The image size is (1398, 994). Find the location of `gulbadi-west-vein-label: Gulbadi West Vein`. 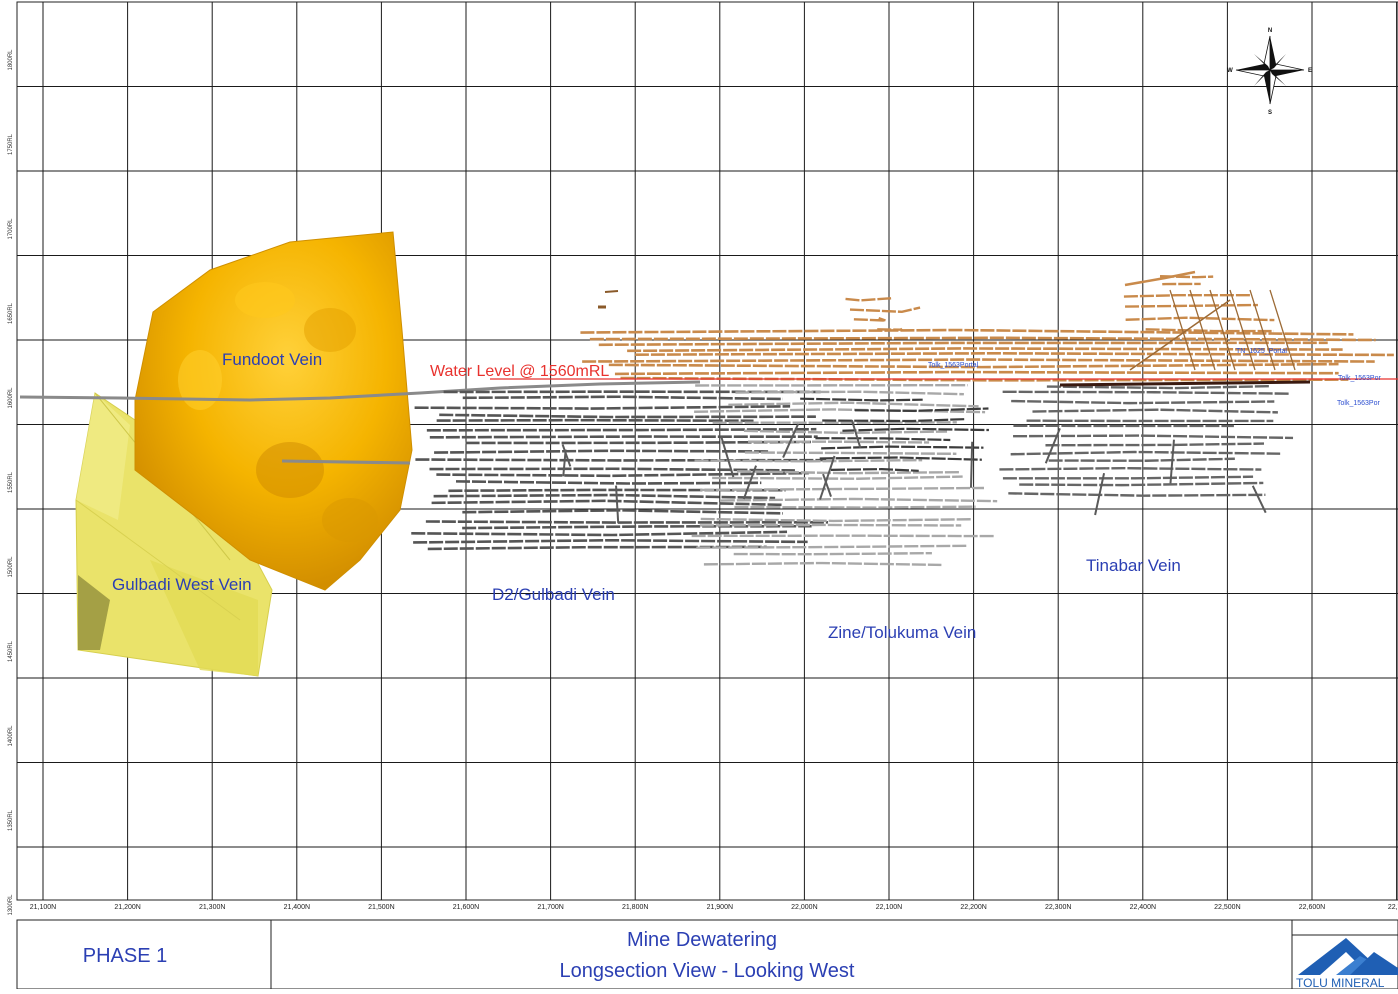

gulbadi-west-vein-label: Gulbadi West Vein is located at coordinates (182, 584).